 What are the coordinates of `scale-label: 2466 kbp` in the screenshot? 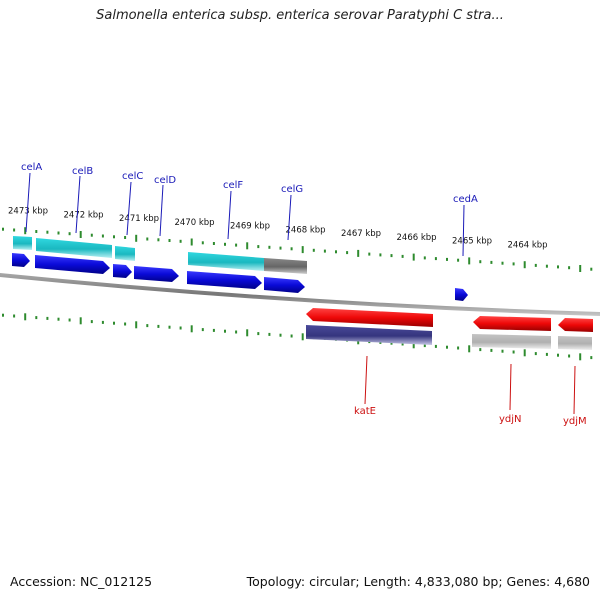 It's located at (417, 238).